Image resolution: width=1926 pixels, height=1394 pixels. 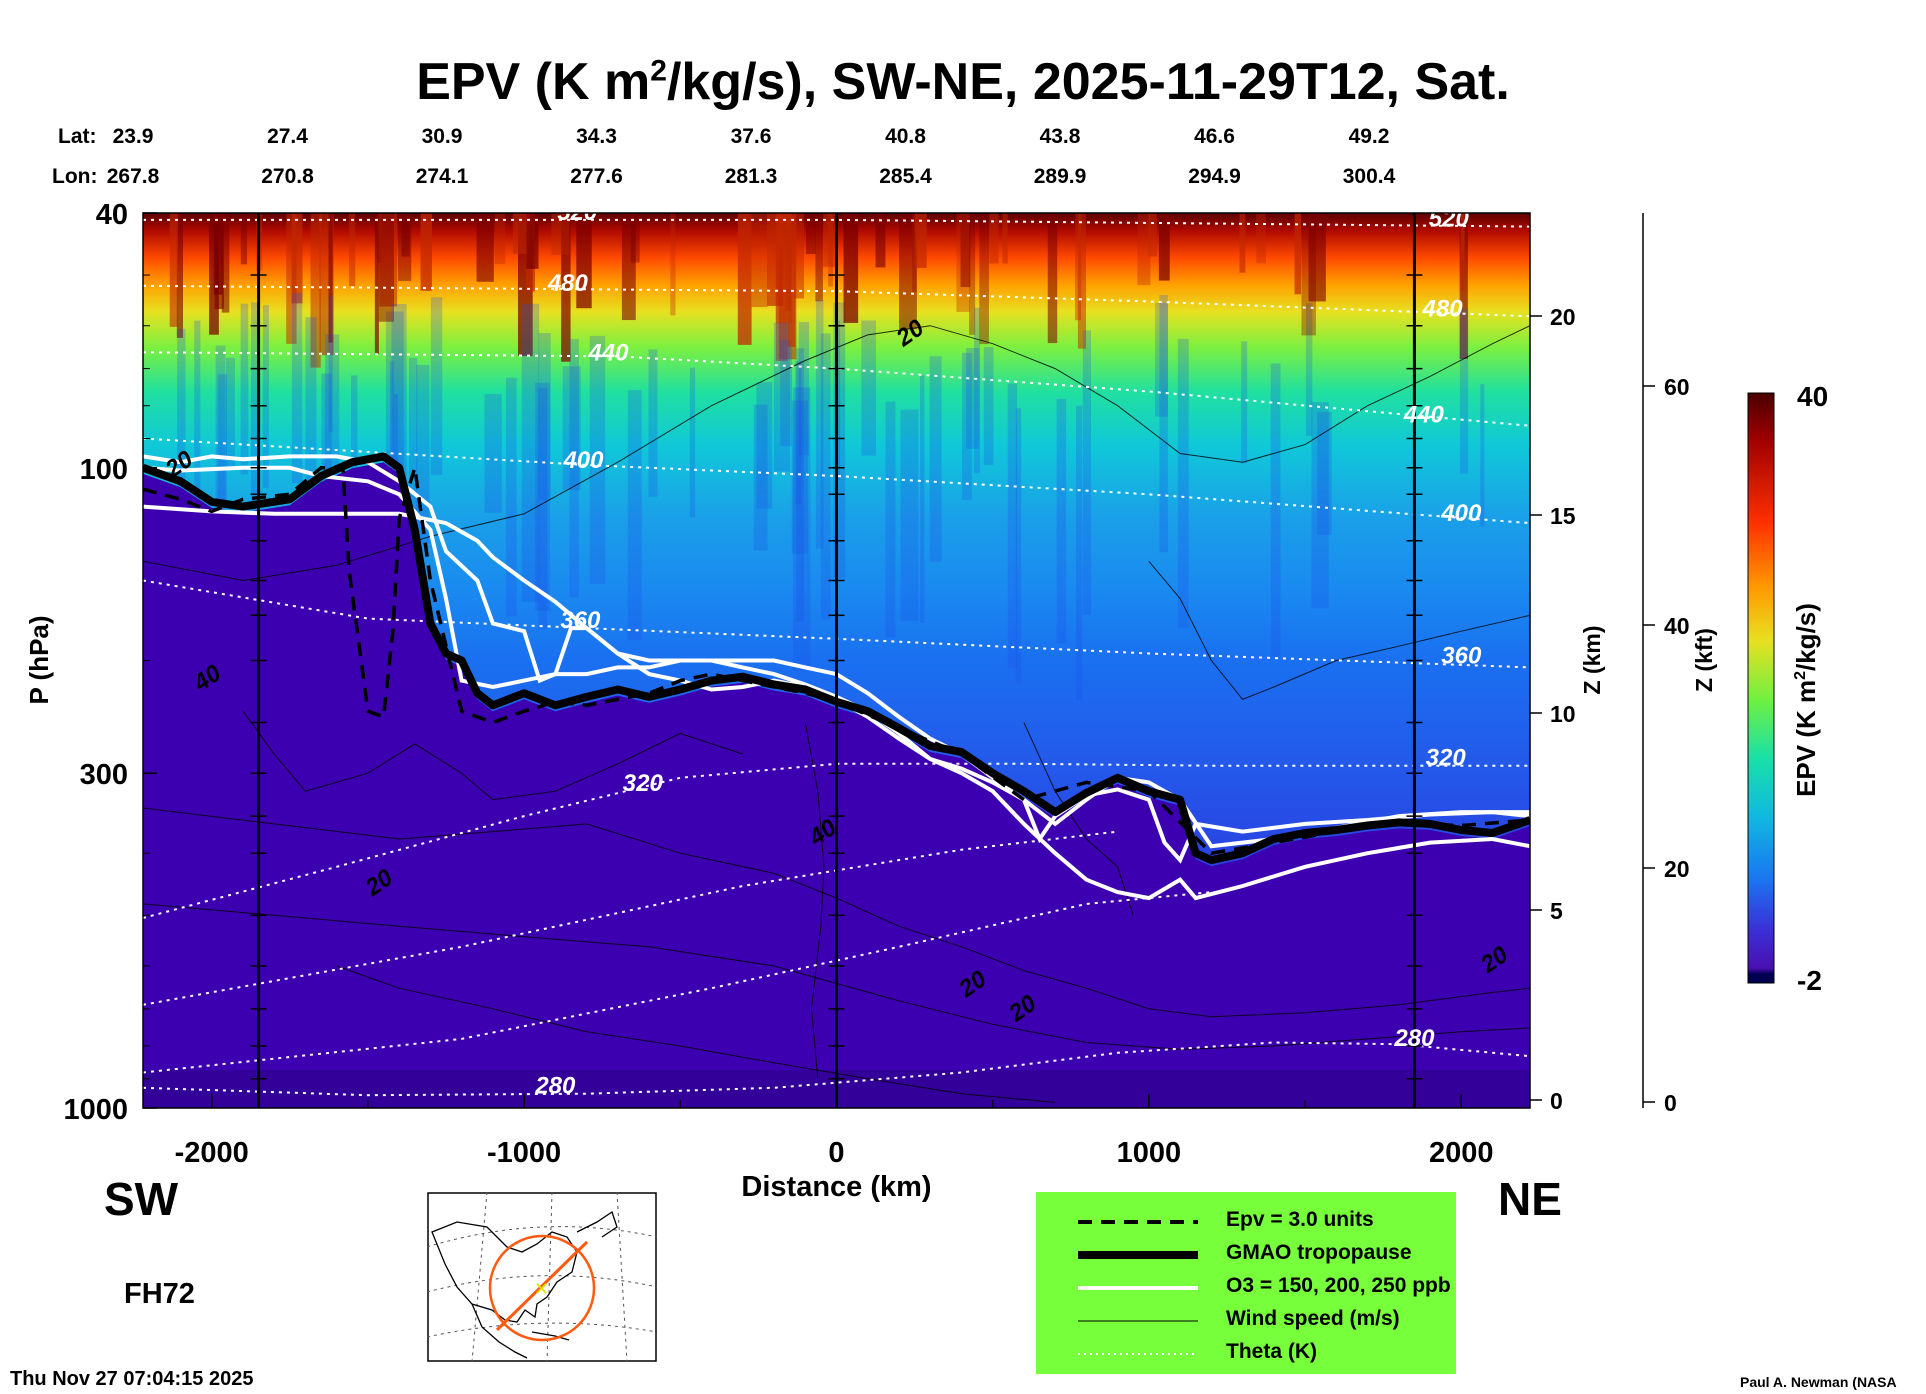 What do you see at coordinates (95, 1110) in the screenshot?
I see `y-tick-label: 1000` at bounding box center [95, 1110].